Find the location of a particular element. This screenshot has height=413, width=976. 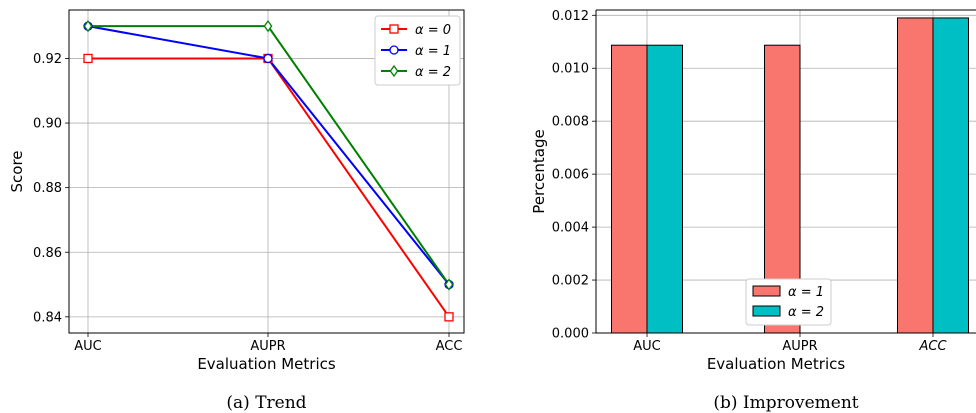

y-axis-label: Score is located at coordinates (17, 171).